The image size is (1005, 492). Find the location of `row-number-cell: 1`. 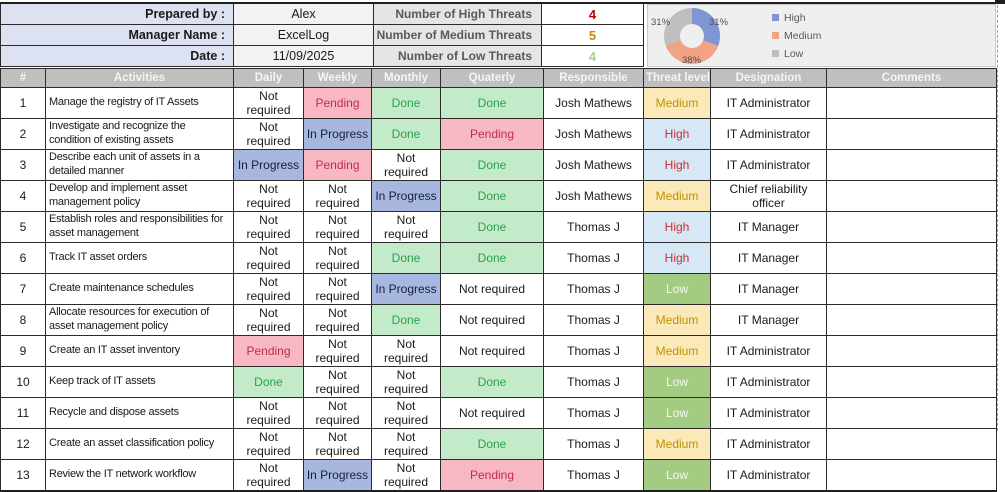

row-number-cell: 1 is located at coordinates (23, 103).